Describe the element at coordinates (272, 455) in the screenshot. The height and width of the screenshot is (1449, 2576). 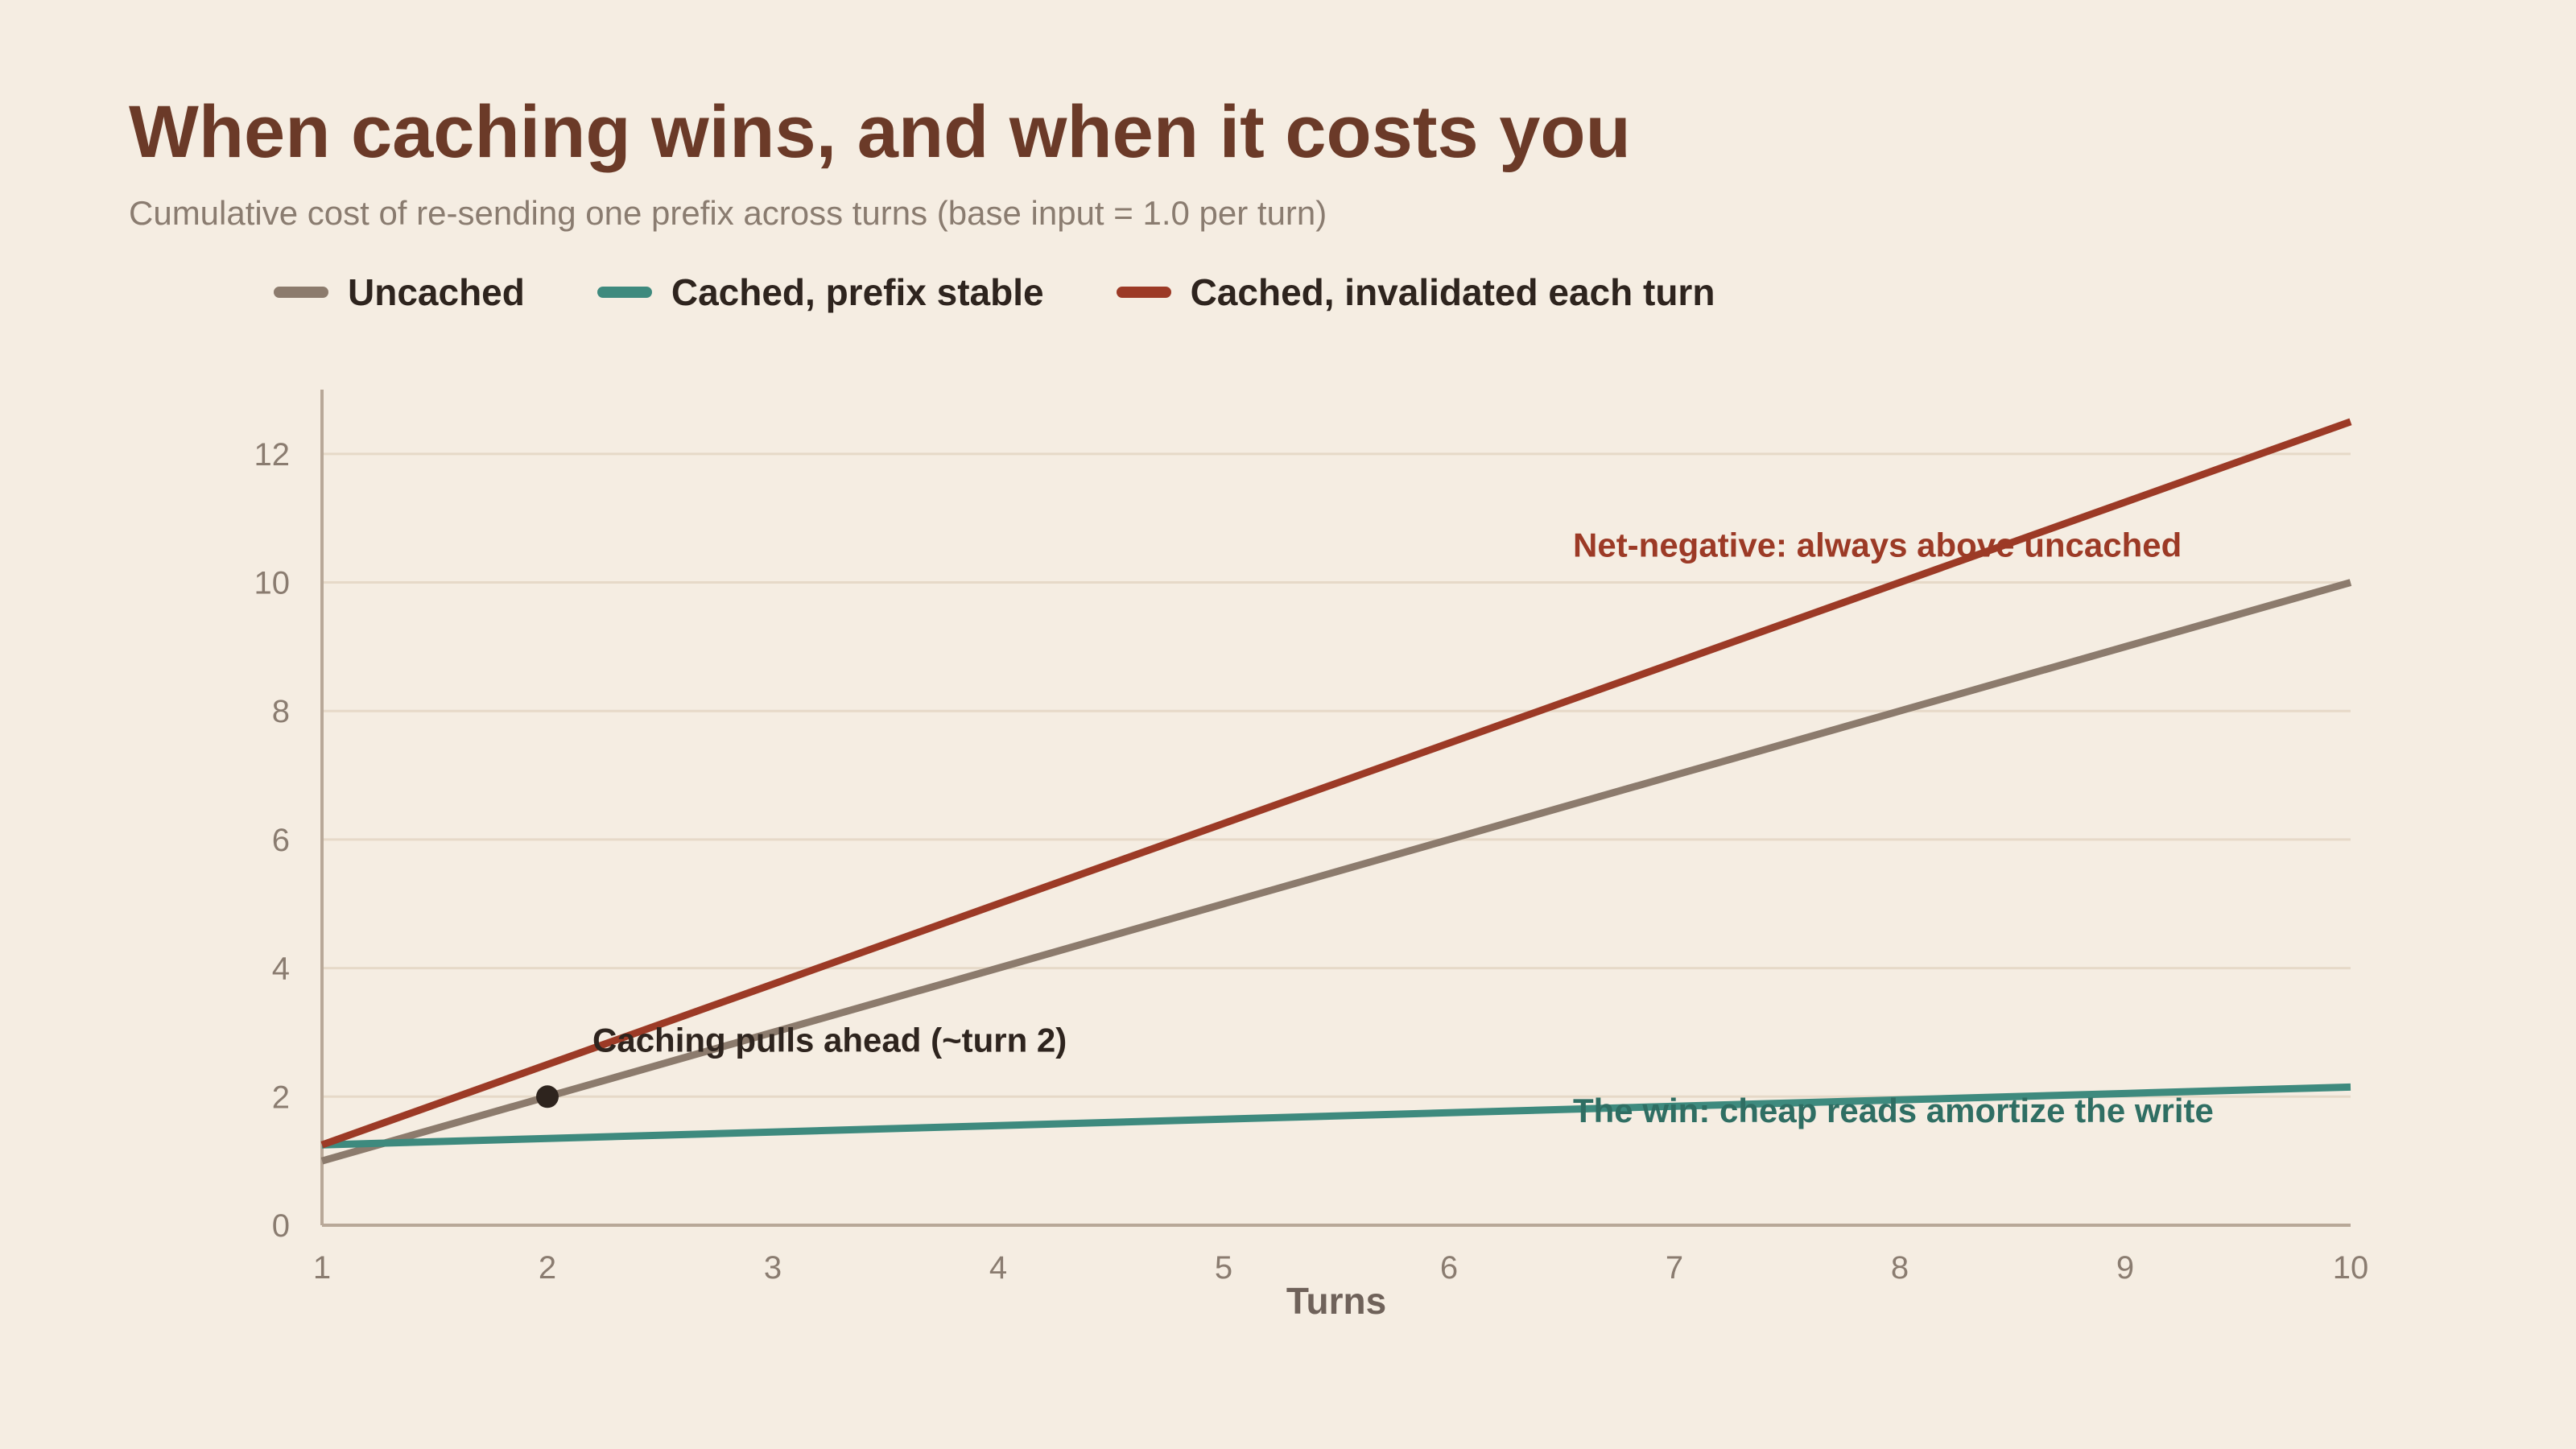
I see `y-tick-label: 12` at that location.